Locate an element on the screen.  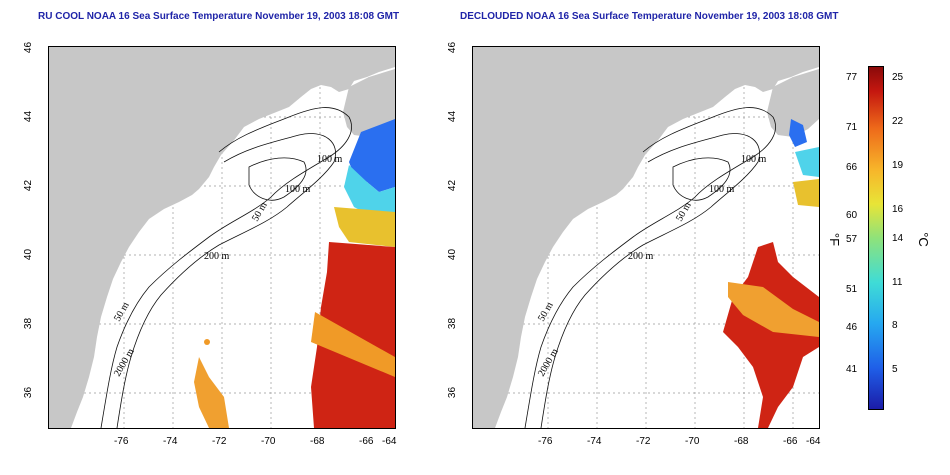
left-sst-data is located at coordinates (294, 273).